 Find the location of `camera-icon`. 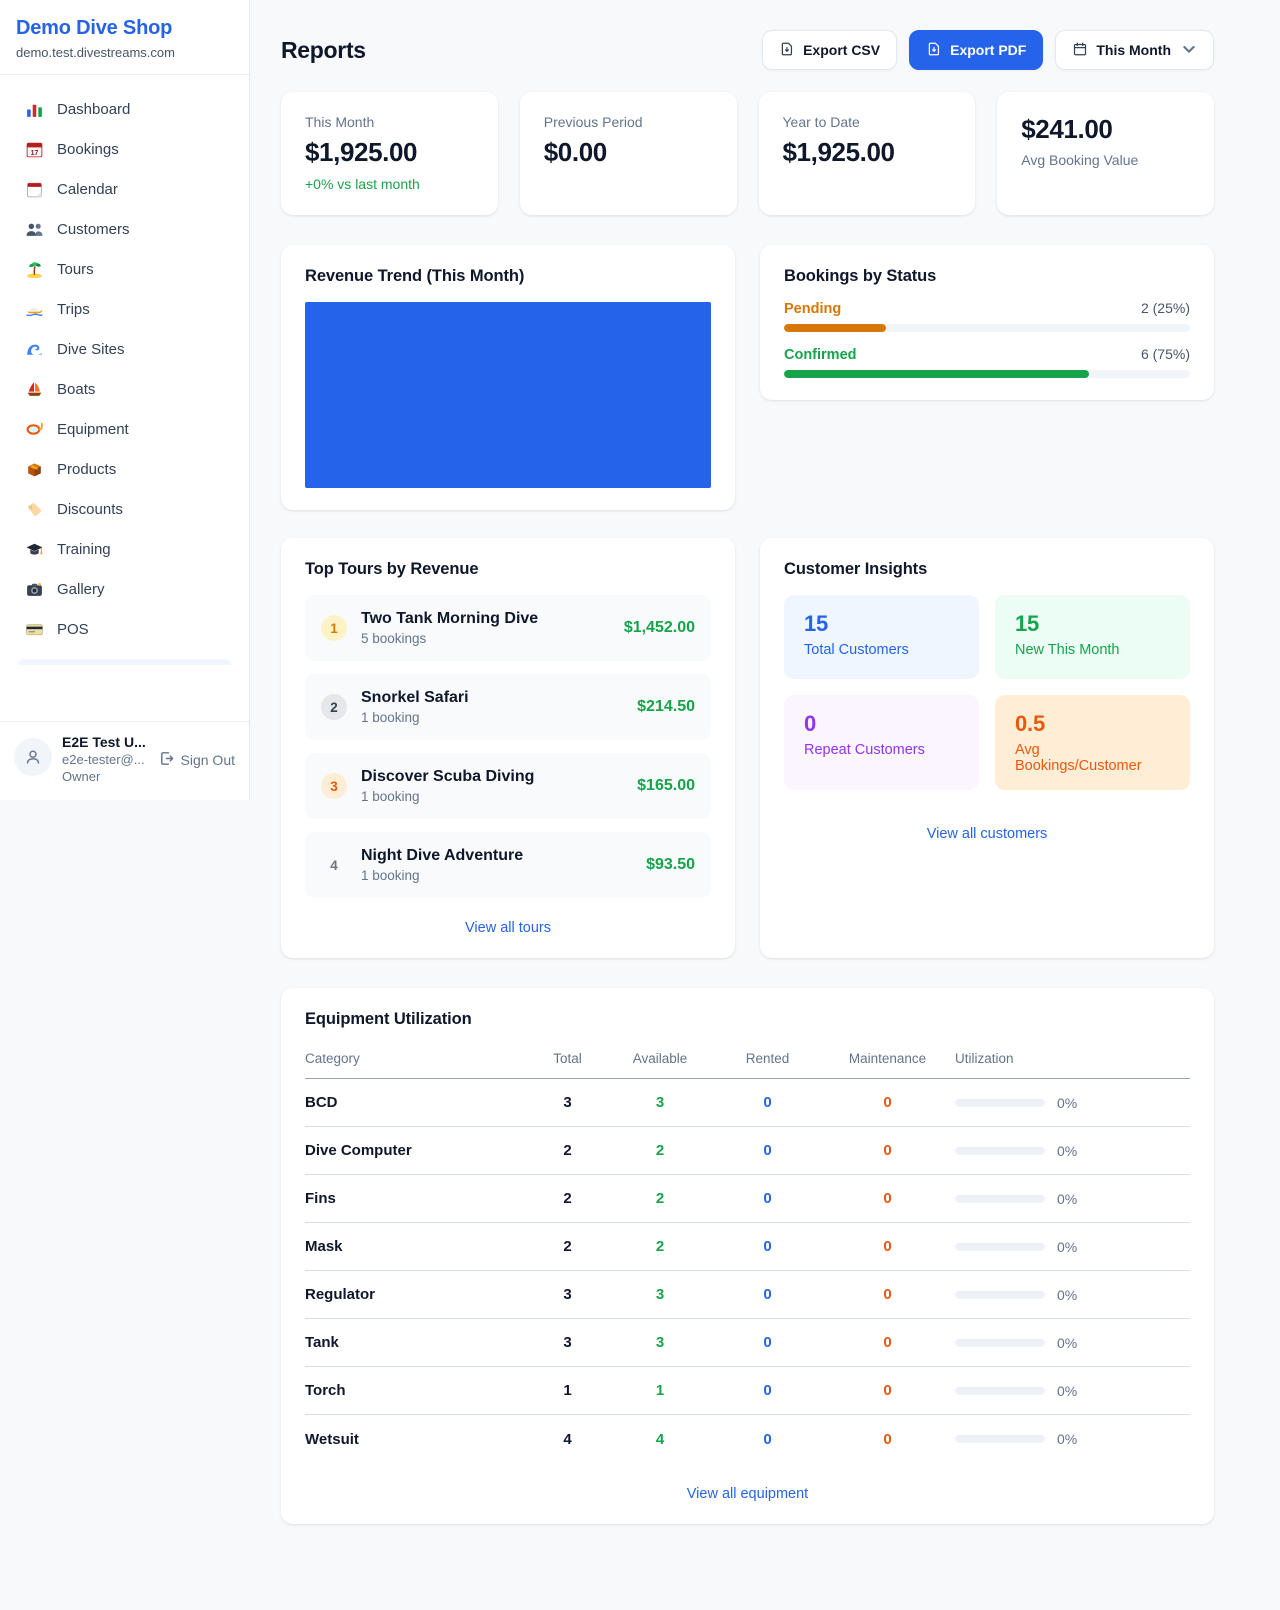

camera-icon is located at coordinates (34, 589).